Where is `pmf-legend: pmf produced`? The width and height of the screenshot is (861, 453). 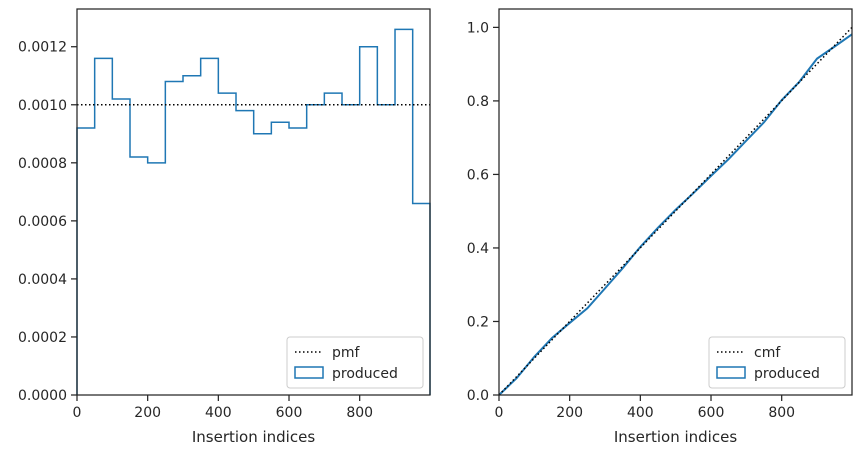 pmf-legend: pmf produced is located at coordinates (355, 362).